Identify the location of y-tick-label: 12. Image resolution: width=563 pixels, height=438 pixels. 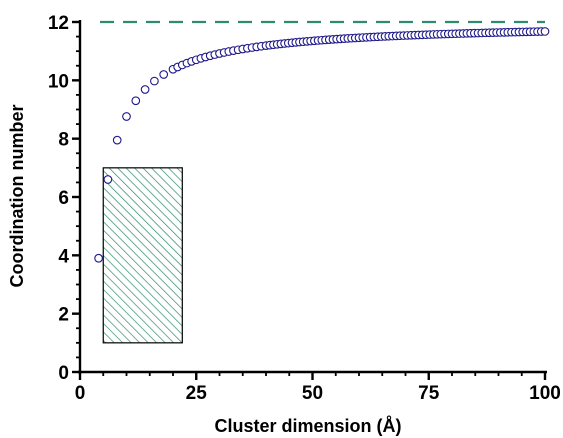
(58, 23).